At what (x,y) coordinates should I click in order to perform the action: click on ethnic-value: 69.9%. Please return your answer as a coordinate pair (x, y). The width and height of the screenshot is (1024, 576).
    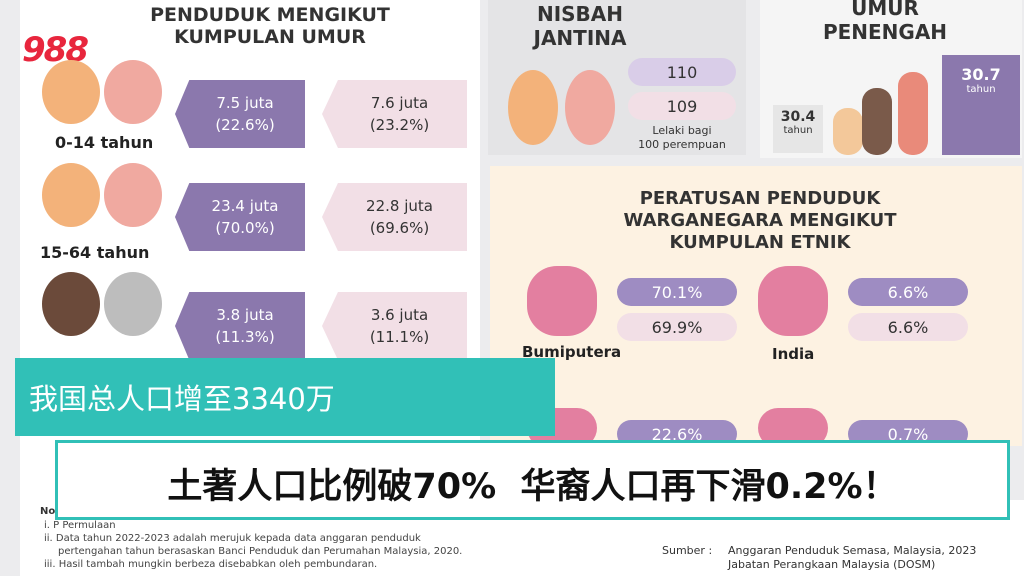
    Looking at the image, I should click on (677, 327).